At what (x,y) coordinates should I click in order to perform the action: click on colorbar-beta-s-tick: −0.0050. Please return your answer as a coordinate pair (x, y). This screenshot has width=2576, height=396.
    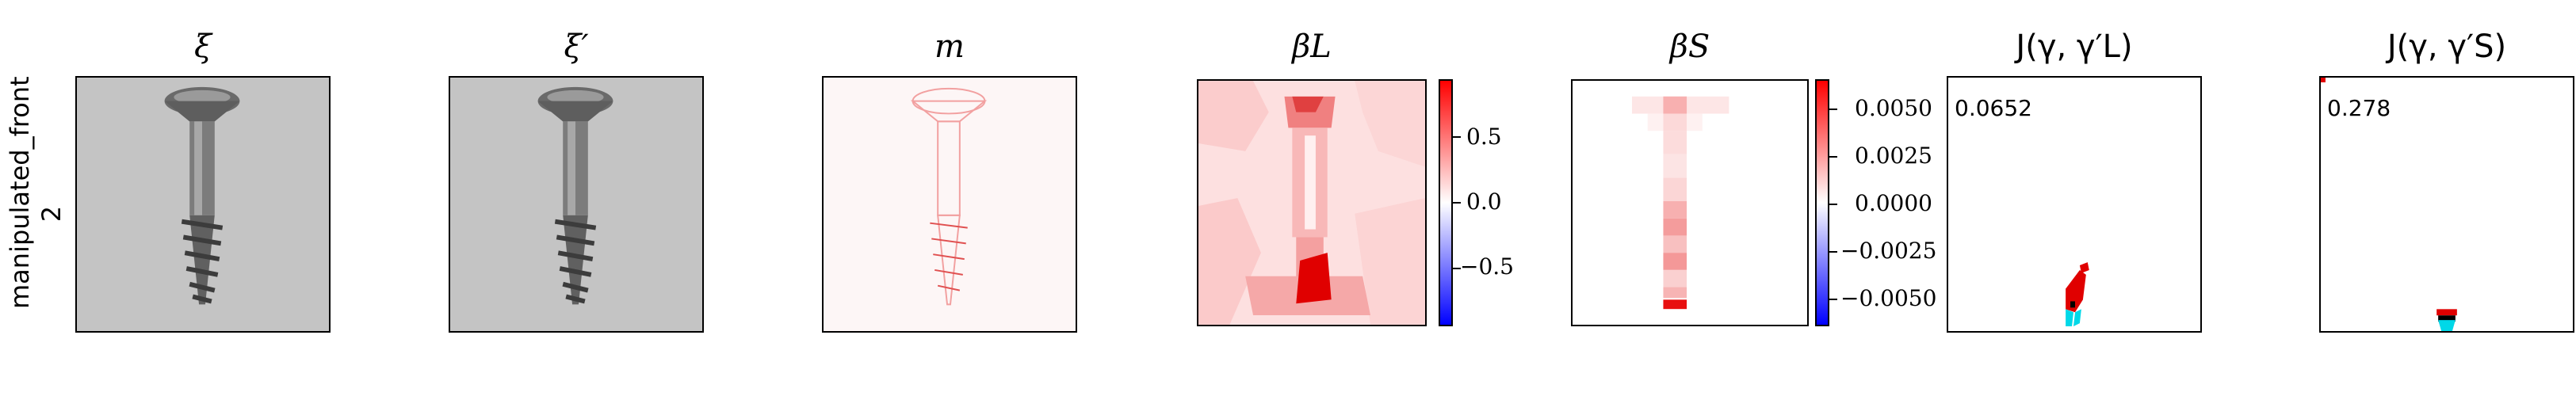
    Looking at the image, I should click on (1888, 298).